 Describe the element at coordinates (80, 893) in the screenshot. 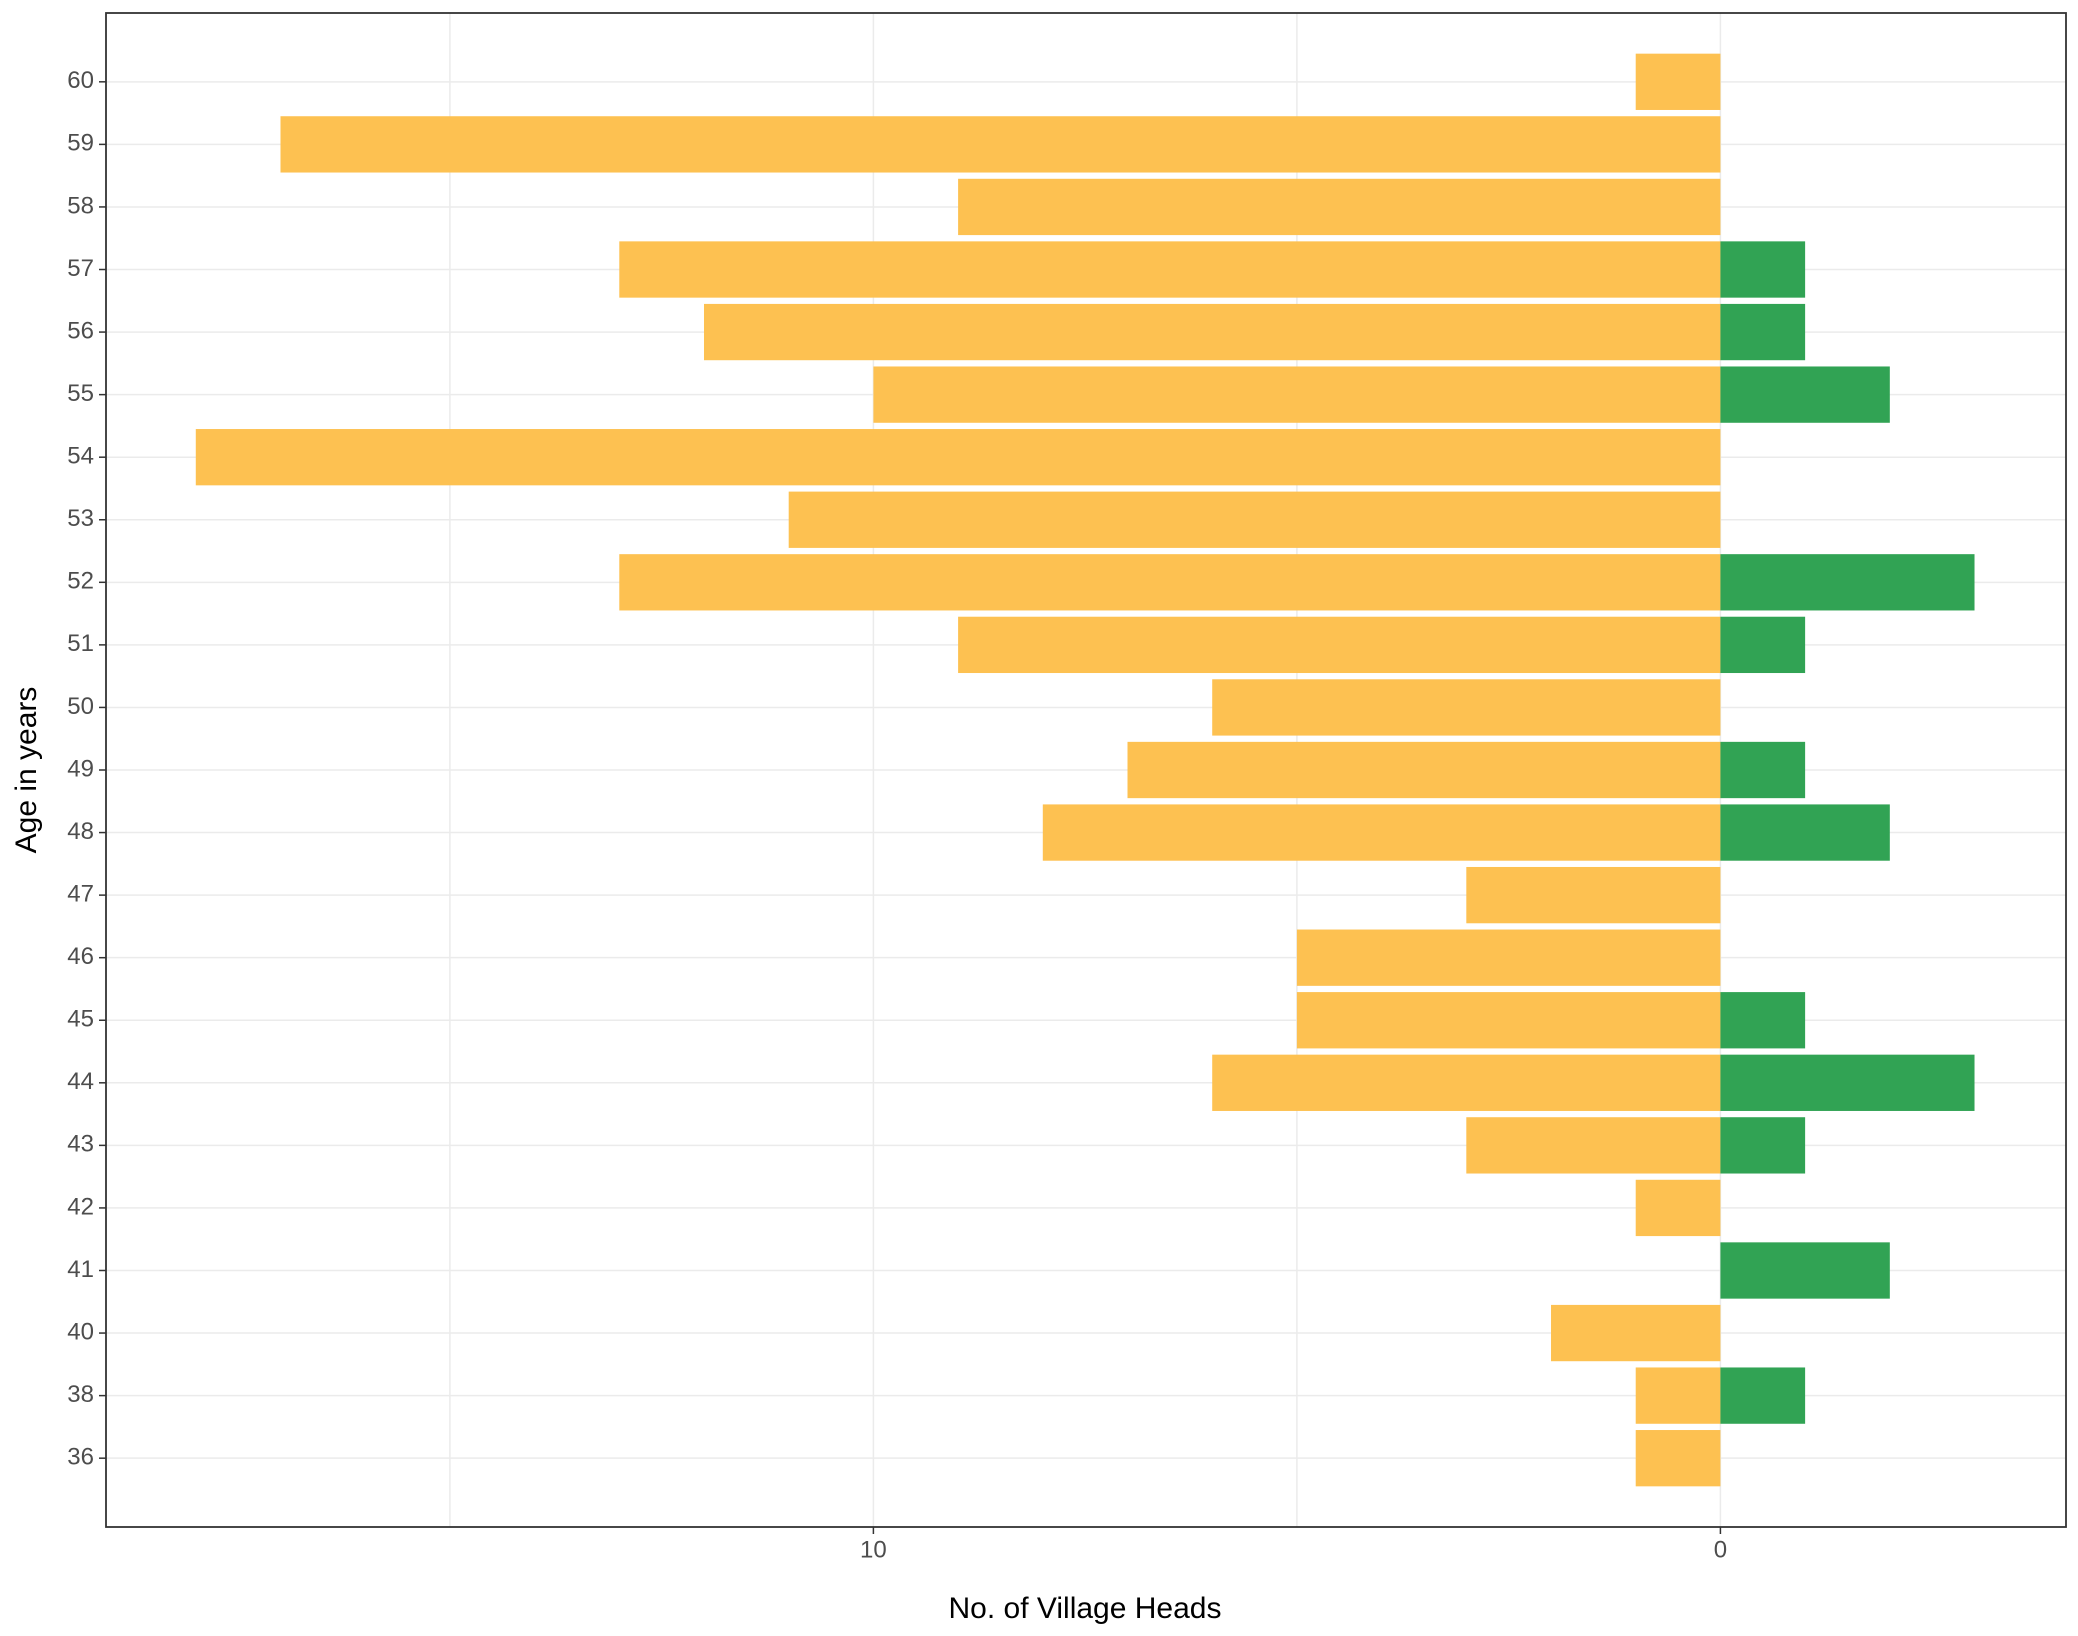

I see `y-tick-label: 47` at that location.